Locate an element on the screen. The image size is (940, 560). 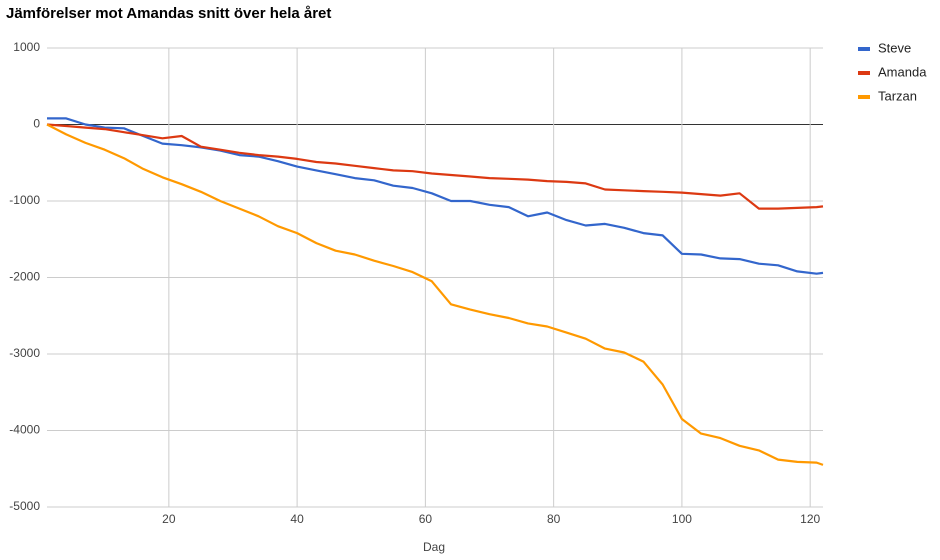
y-tick-label: -1000 is located at coordinates (24, 200).